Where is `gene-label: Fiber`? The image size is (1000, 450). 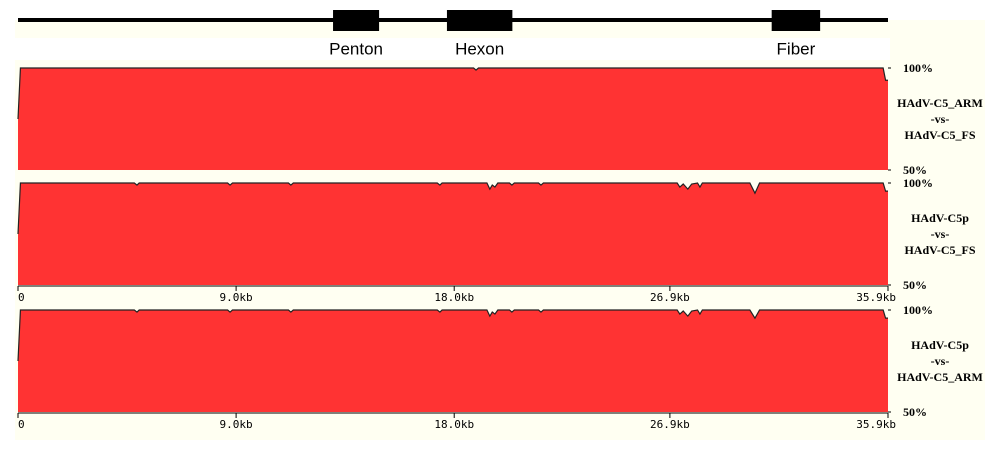
gene-label: Fiber is located at coordinates (796, 48).